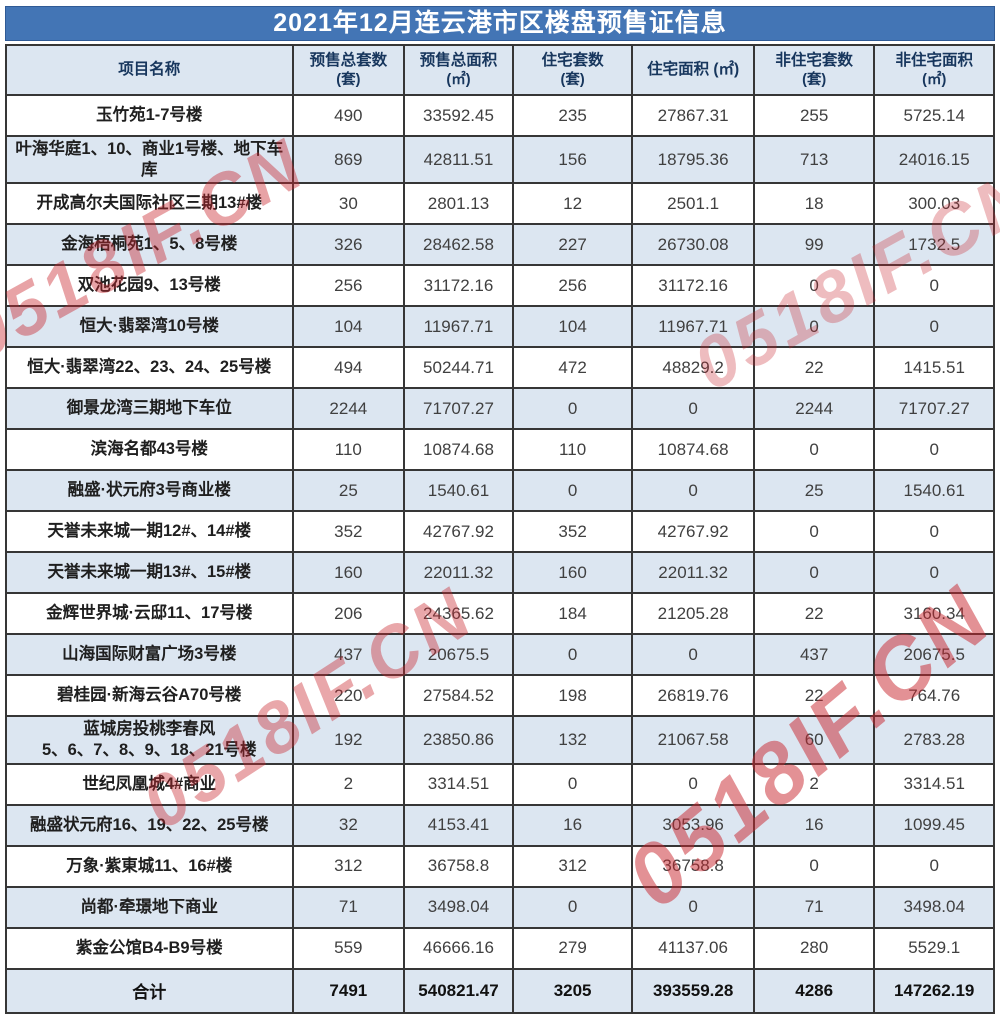 This screenshot has height=1014, width=1000. What do you see at coordinates (149, 491) in the screenshot?
I see `project-name-cell: 融盛·状元府3号商业楼` at bounding box center [149, 491].